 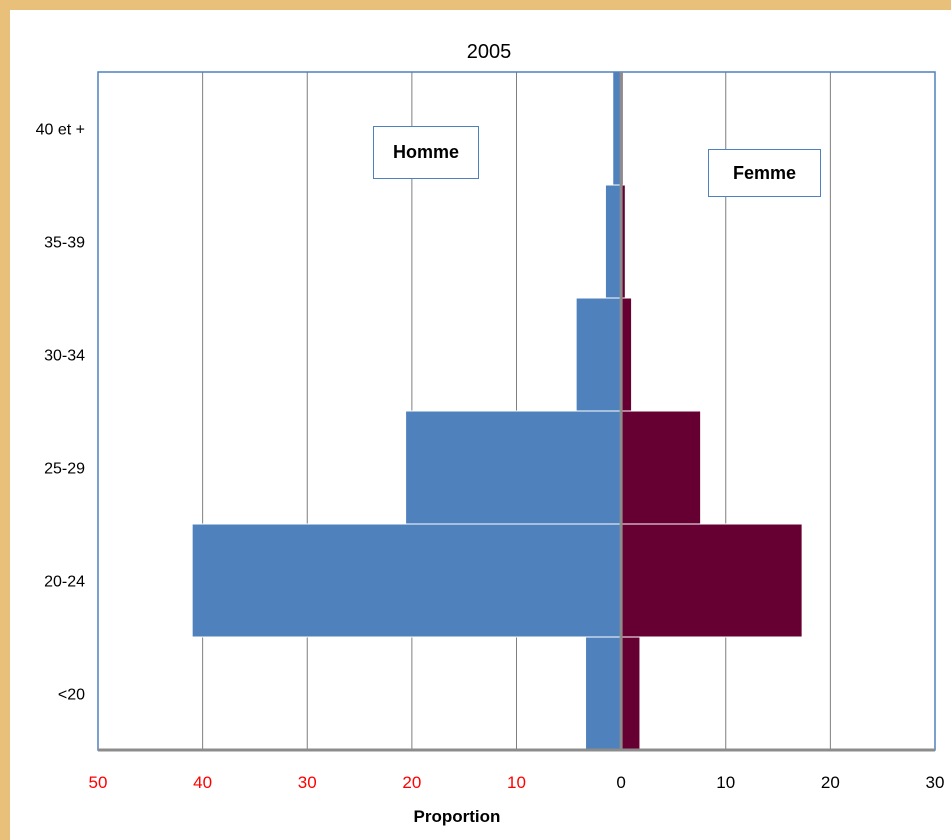 I want to click on y-tick-label-2: 25-29, so click(x=64, y=469).